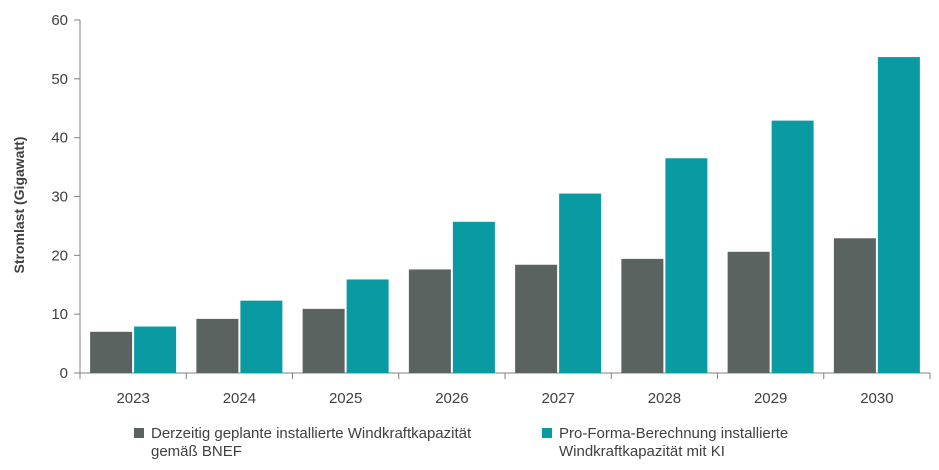  I want to click on x-axis: 2023 2024 2025 2026 2027 2028 2029 2030, so click(505, 389).